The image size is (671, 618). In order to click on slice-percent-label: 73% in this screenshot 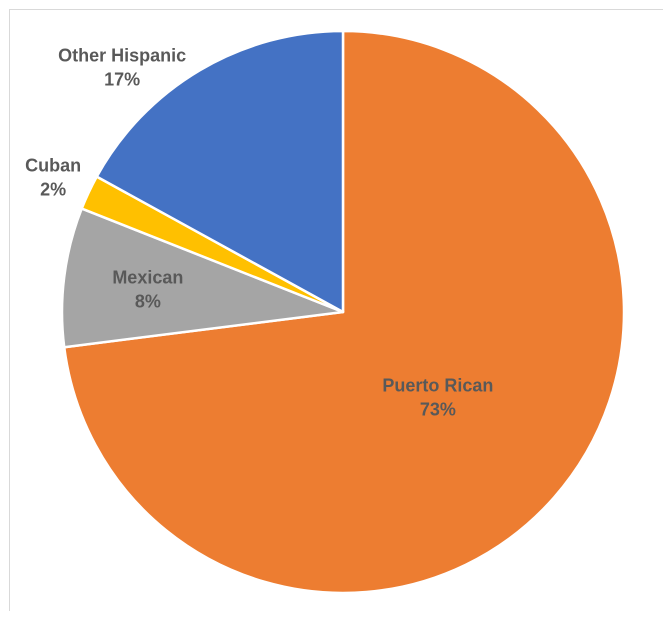, I will do `click(438, 410)`.